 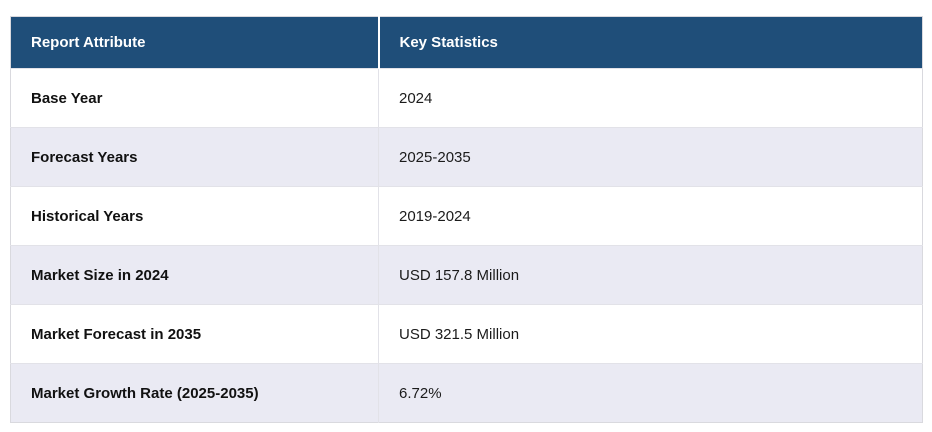 What do you see at coordinates (194, 216) in the screenshot?
I see `attribute-cell: Historical Years` at bounding box center [194, 216].